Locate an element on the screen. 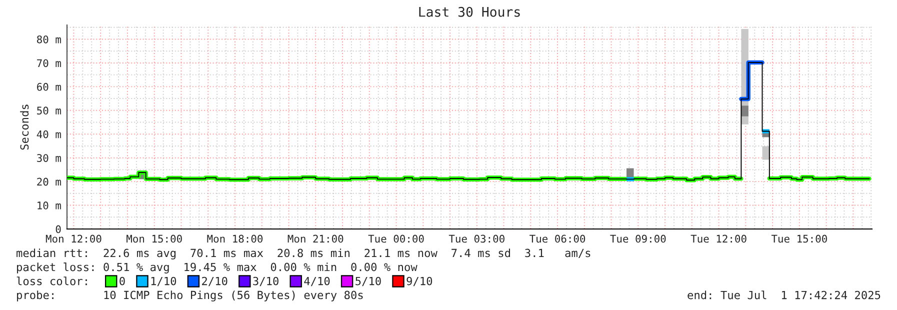 The width and height of the screenshot is (897, 310). text: median rtt: 22.6 ms avg 70.1 ms max 20.8 ms min 21.1 ms now 7.4 ms sd 3.1 am/s is located at coordinates (303, 254).